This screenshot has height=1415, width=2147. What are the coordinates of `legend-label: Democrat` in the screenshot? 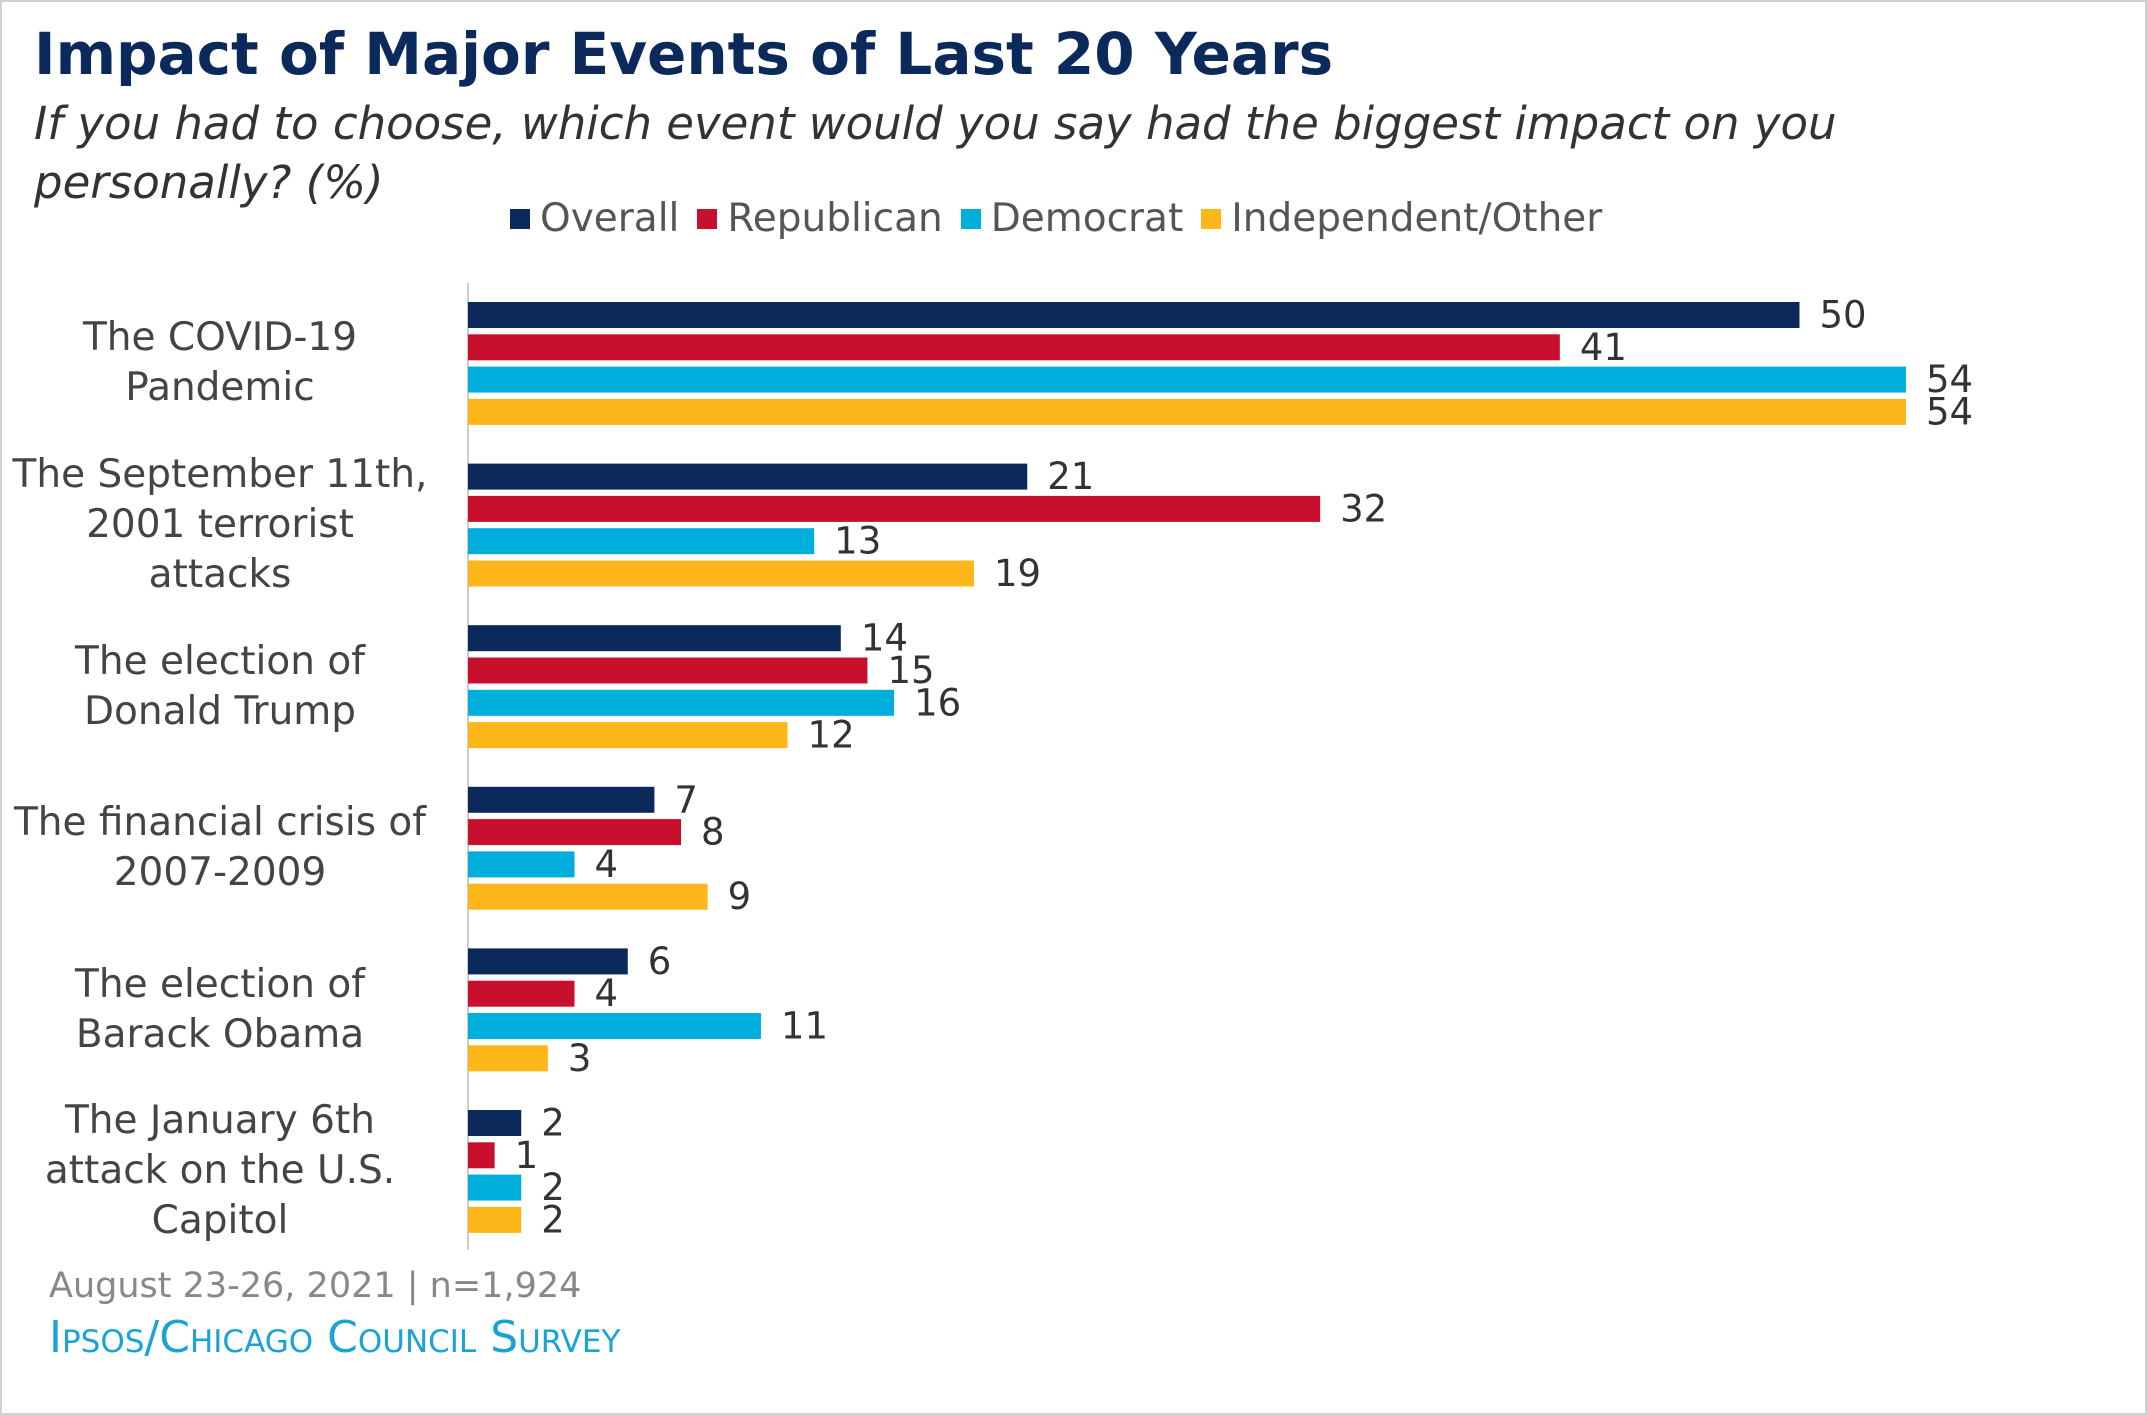 It's located at (1087, 218).